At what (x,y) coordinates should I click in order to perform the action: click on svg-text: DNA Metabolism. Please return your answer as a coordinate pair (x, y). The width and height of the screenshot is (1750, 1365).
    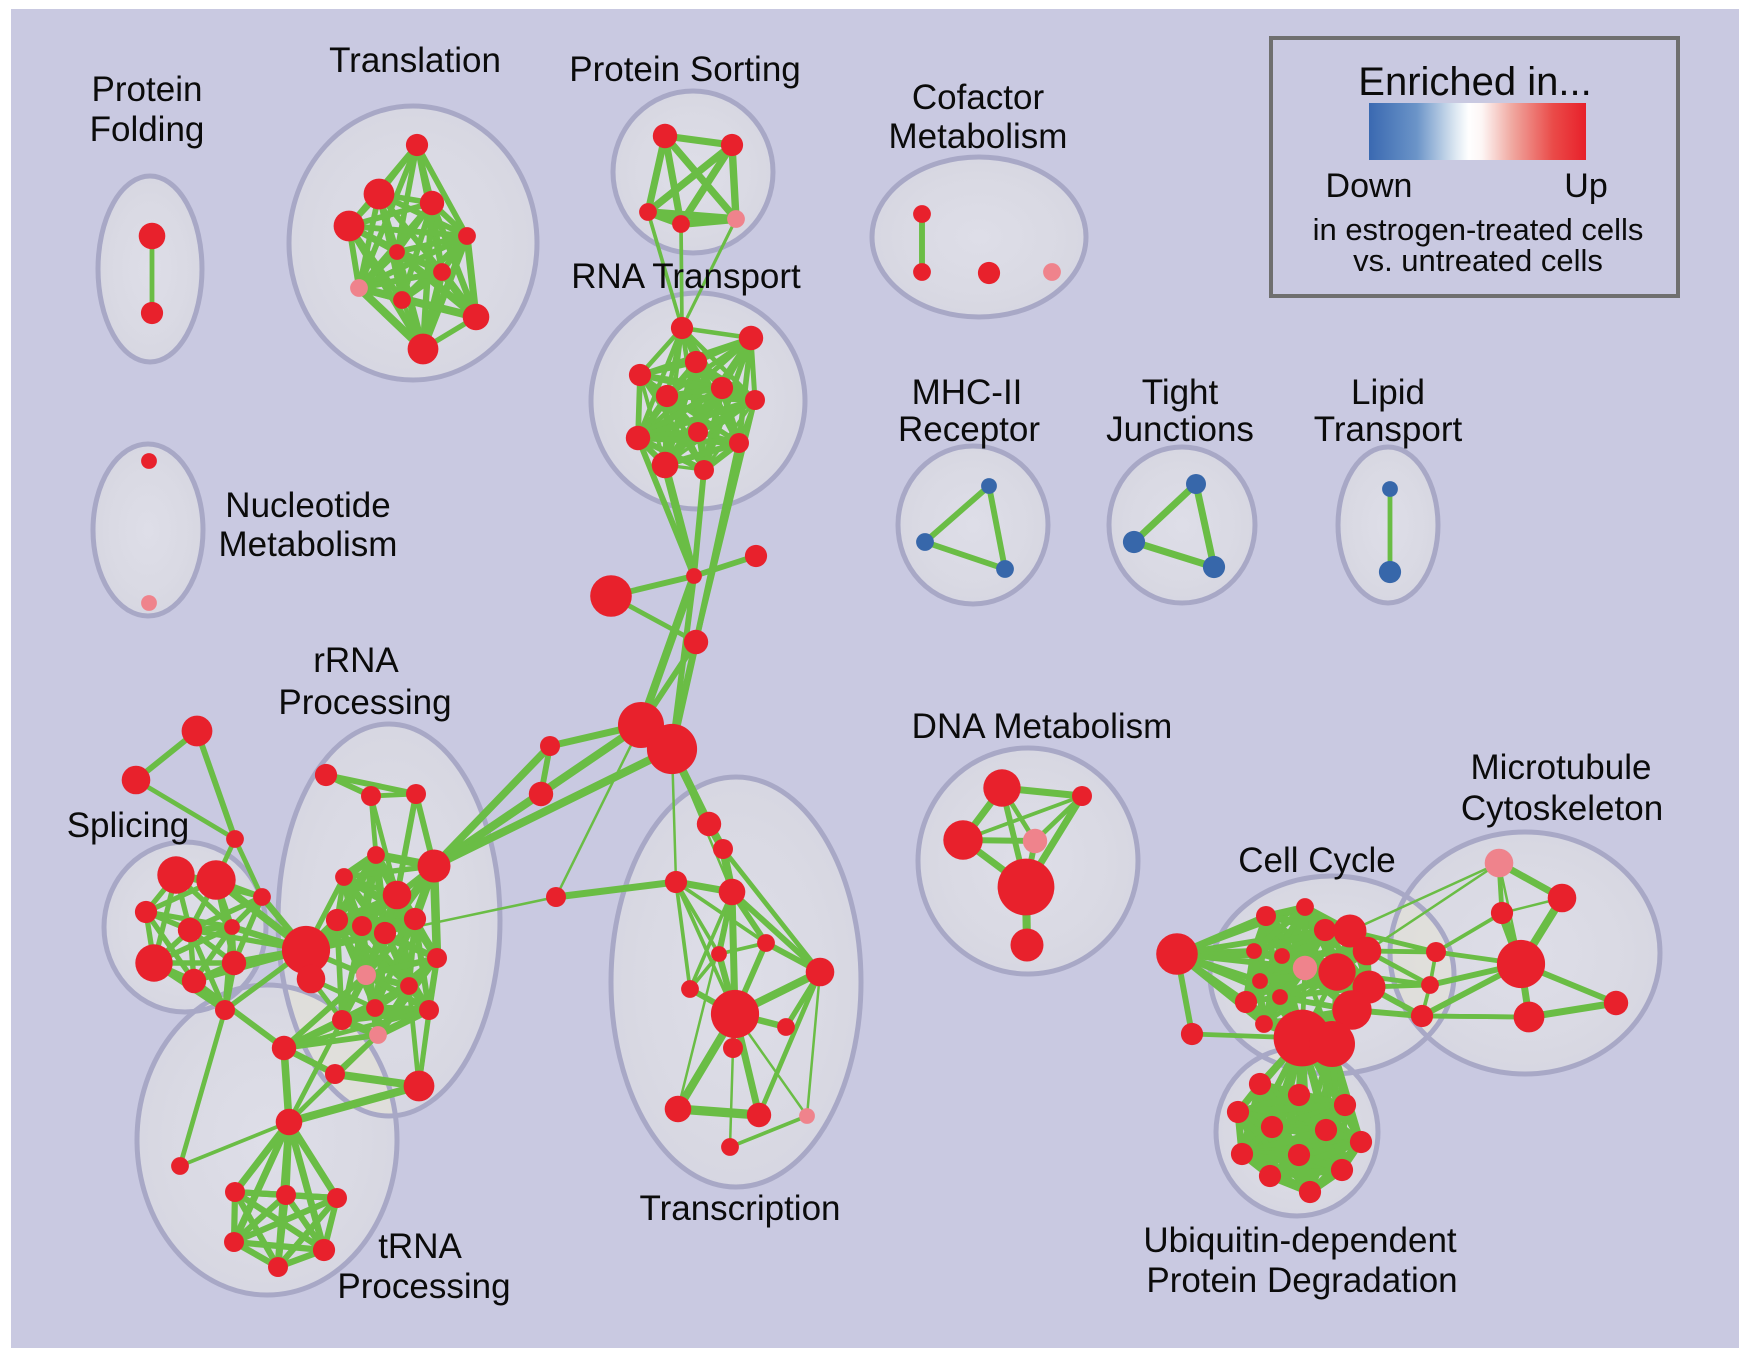
    Looking at the image, I should click on (1042, 726).